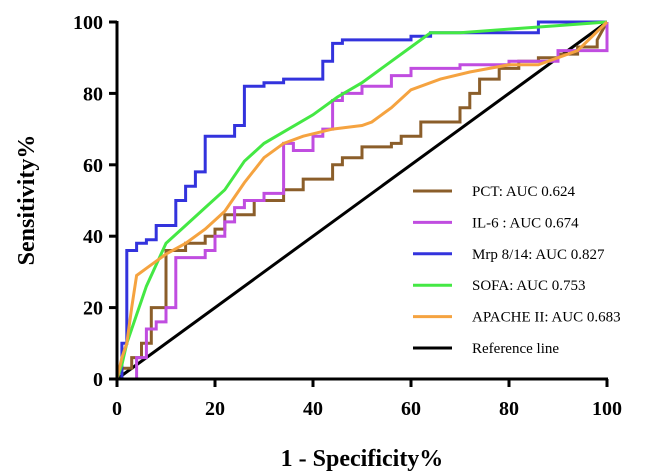 The width and height of the screenshot is (657, 474). Describe the element at coordinates (88, 23) in the screenshot. I see `y-tick-label: 100` at that location.